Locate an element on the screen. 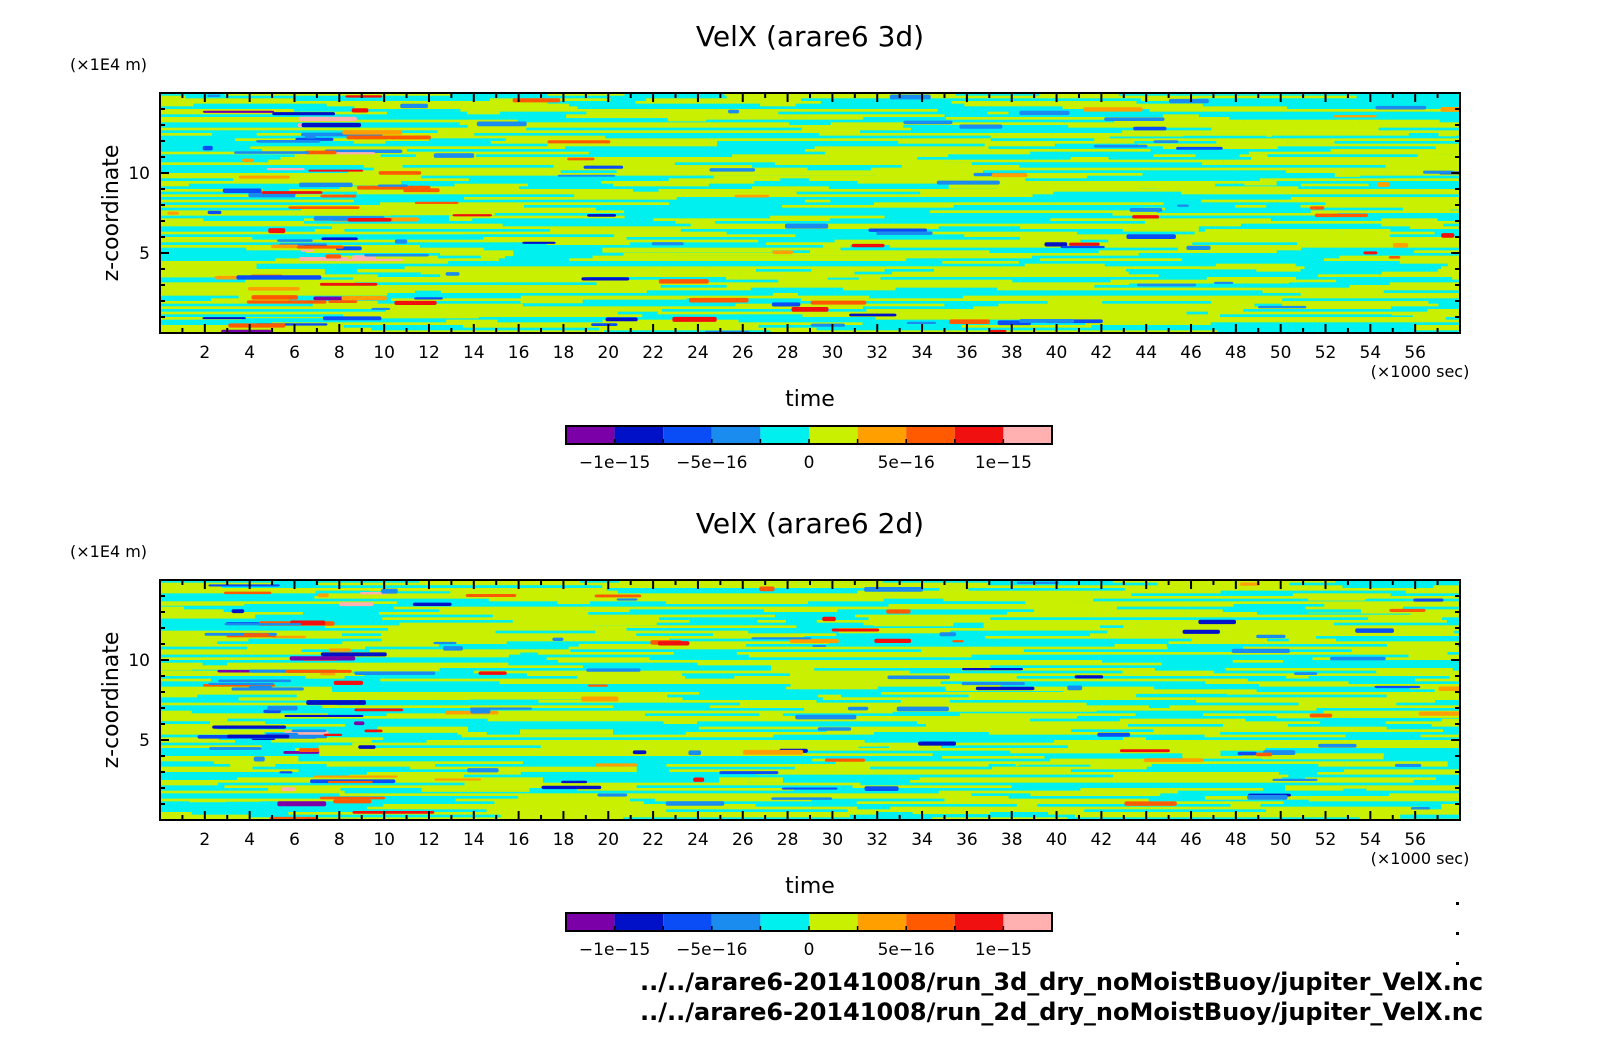  x-tick-label: 42 is located at coordinates (1102, 840).